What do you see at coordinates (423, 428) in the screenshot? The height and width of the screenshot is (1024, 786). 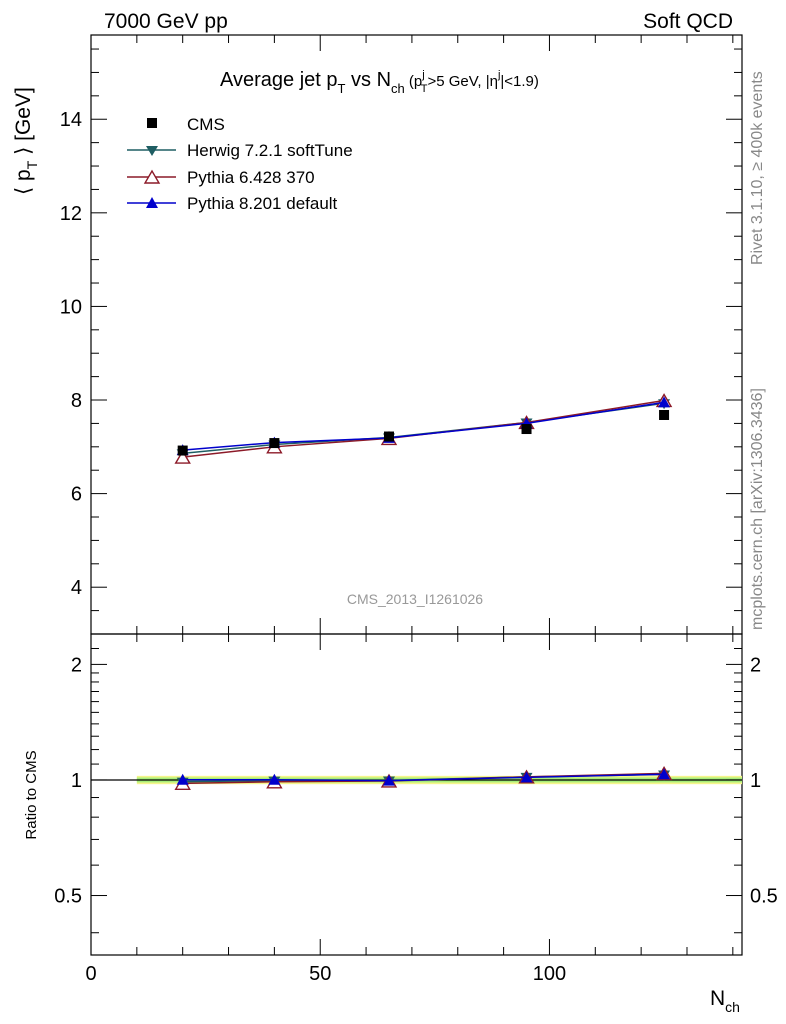 I see `main-series-layer` at bounding box center [423, 428].